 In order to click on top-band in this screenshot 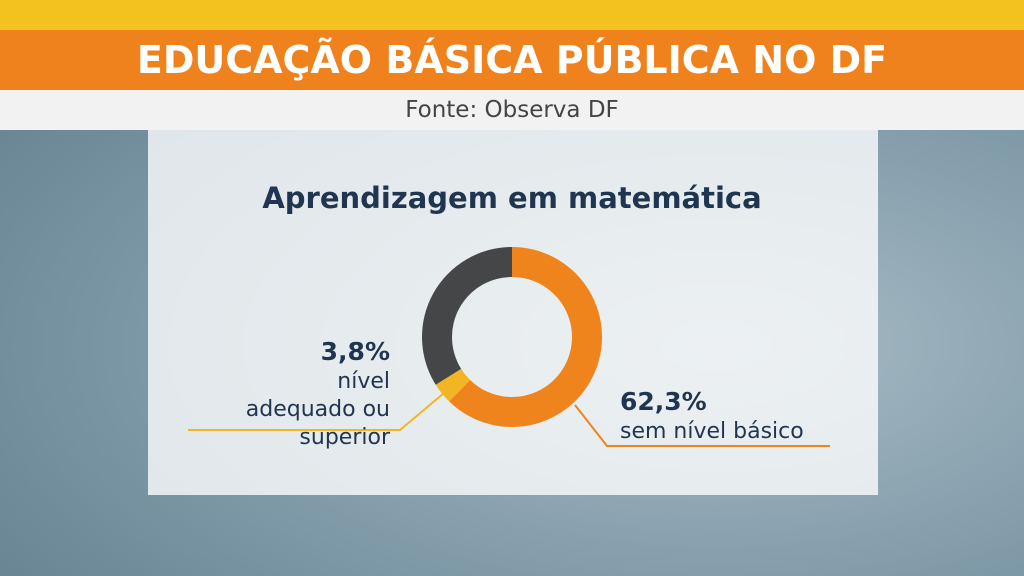, I will do `click(512, 15)`.